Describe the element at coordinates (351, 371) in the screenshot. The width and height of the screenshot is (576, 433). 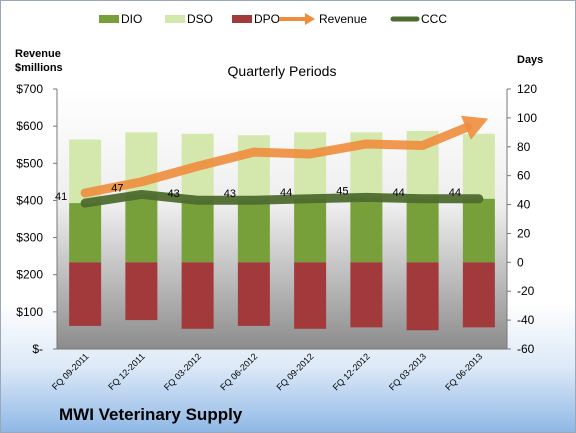
I see `x-tick-label: FQ 12-2012` at that location.